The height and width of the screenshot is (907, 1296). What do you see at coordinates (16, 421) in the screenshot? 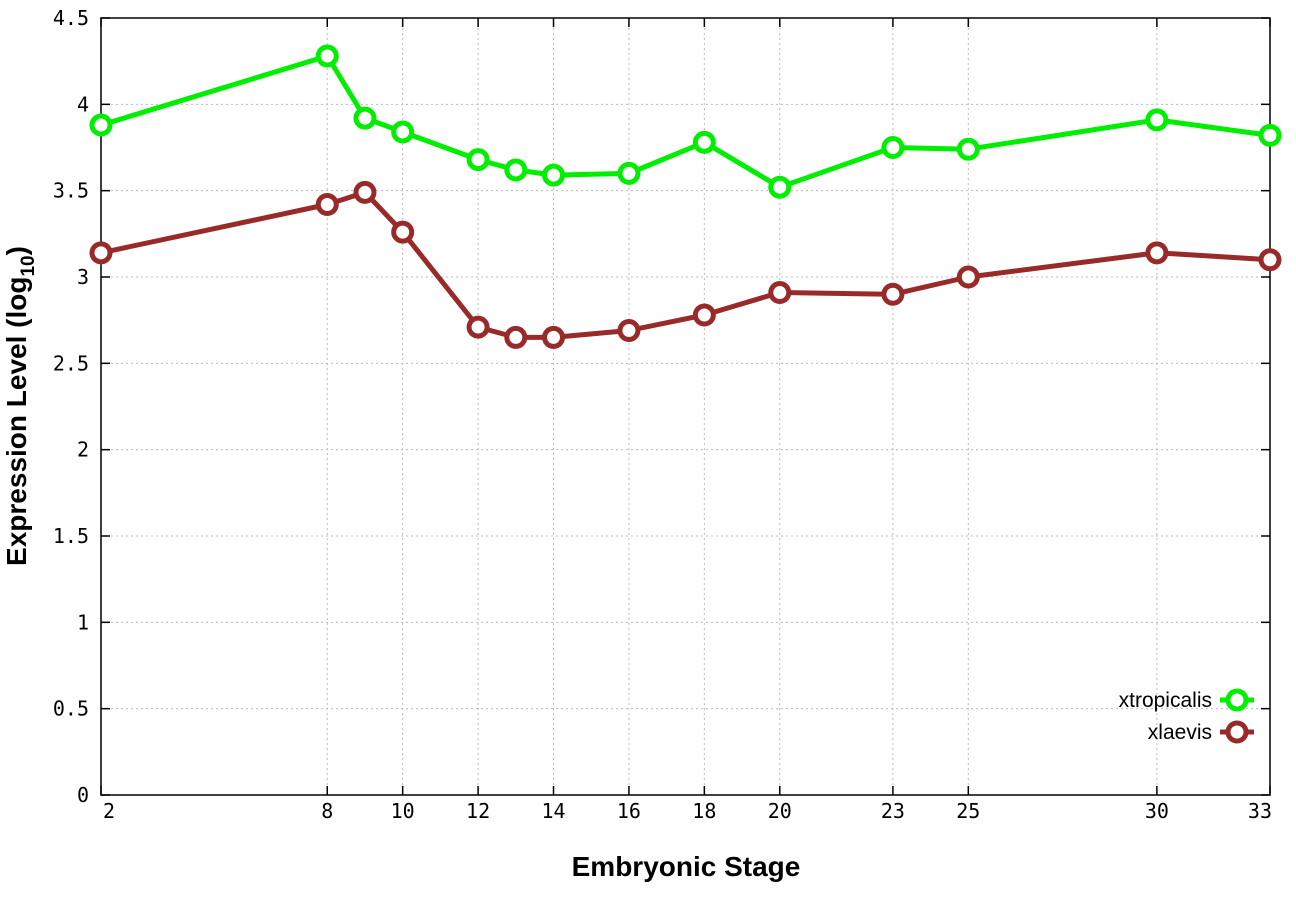
I see `y-axis-title-main: Expression Level (log` at bounding box center [16, 421].